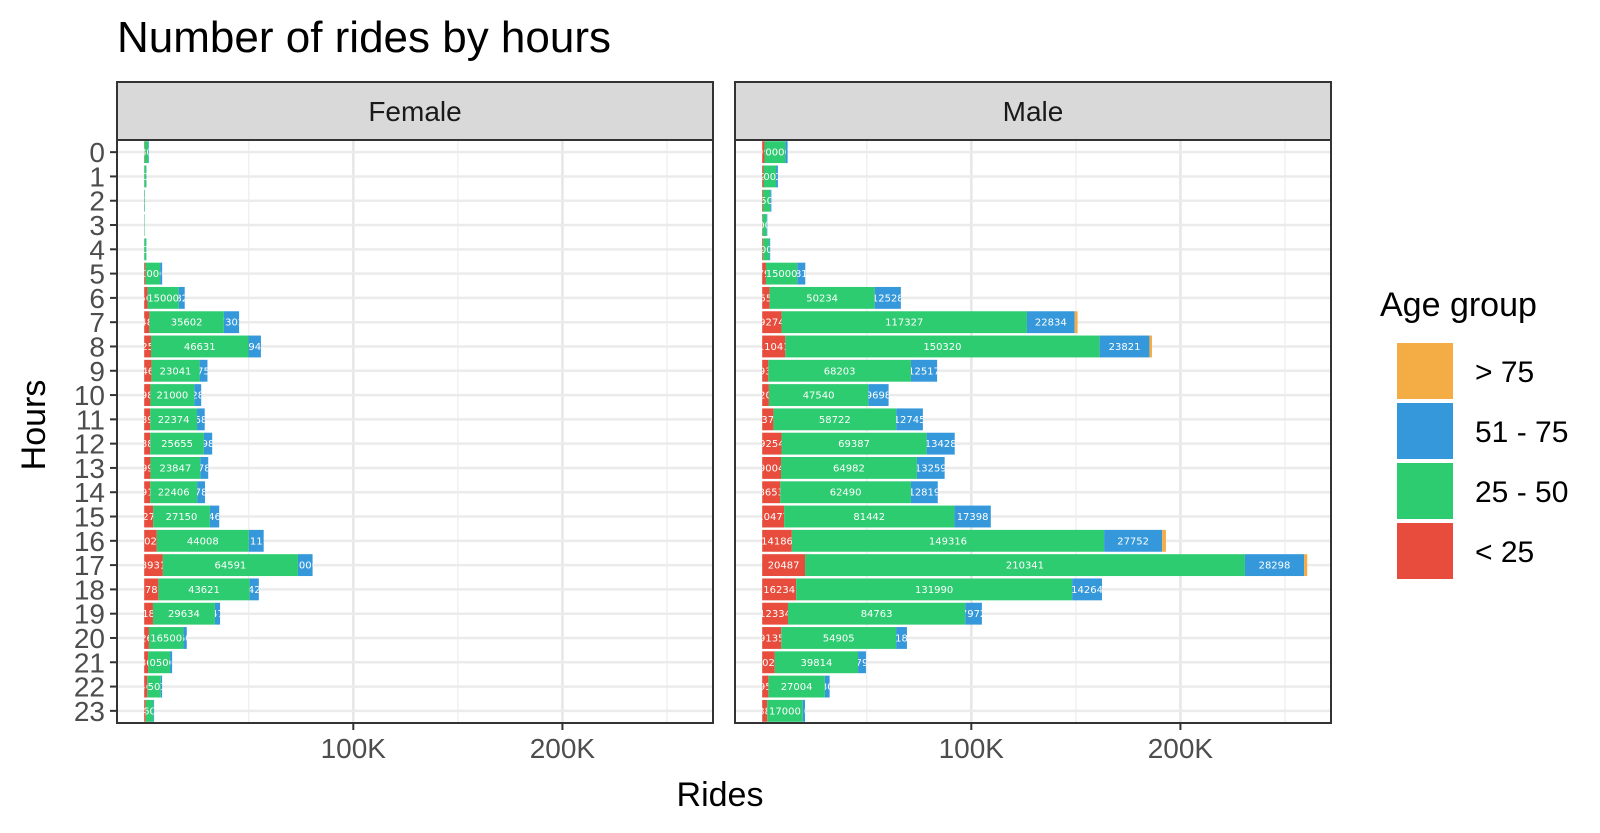 Image resolution: width=1600 pixels, height=833 pixels. I want to click on bar-value-label: 64982, so click(849, 468).